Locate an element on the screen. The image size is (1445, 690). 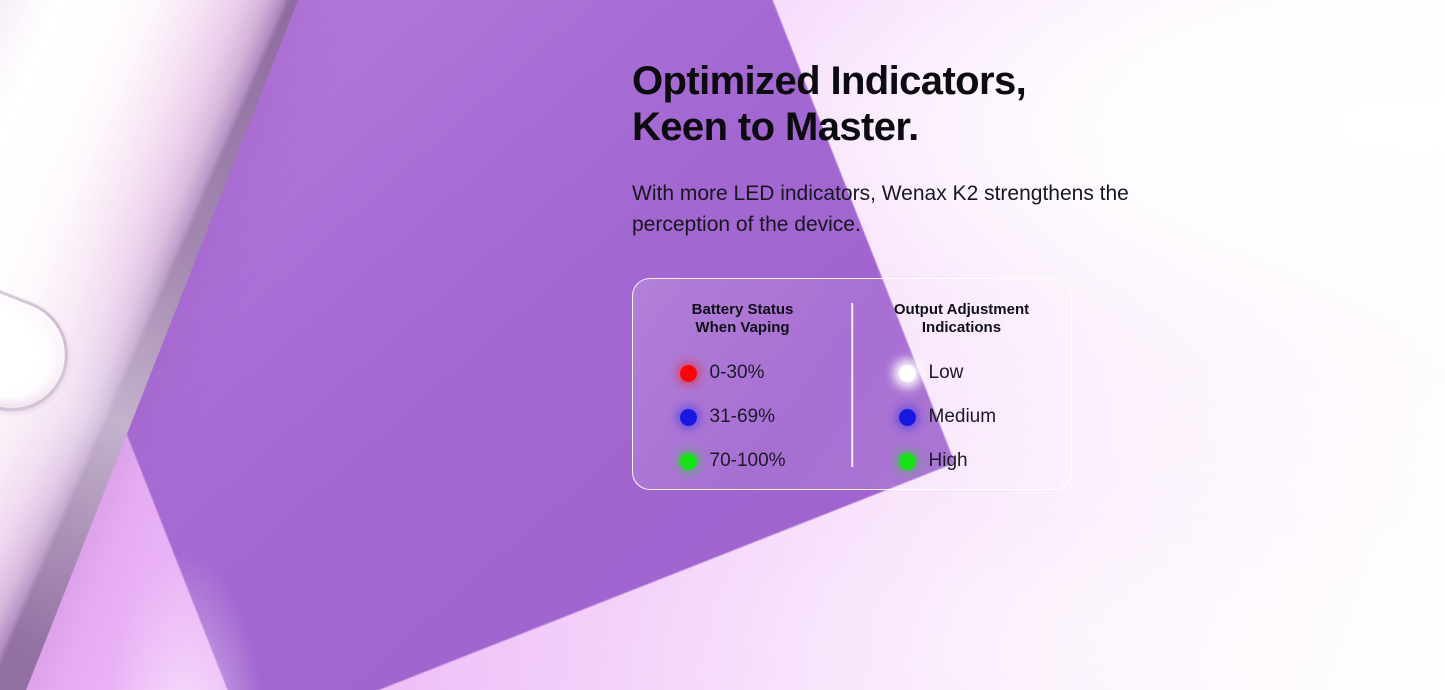
list-item: Low is located at coordinates (961, 373).